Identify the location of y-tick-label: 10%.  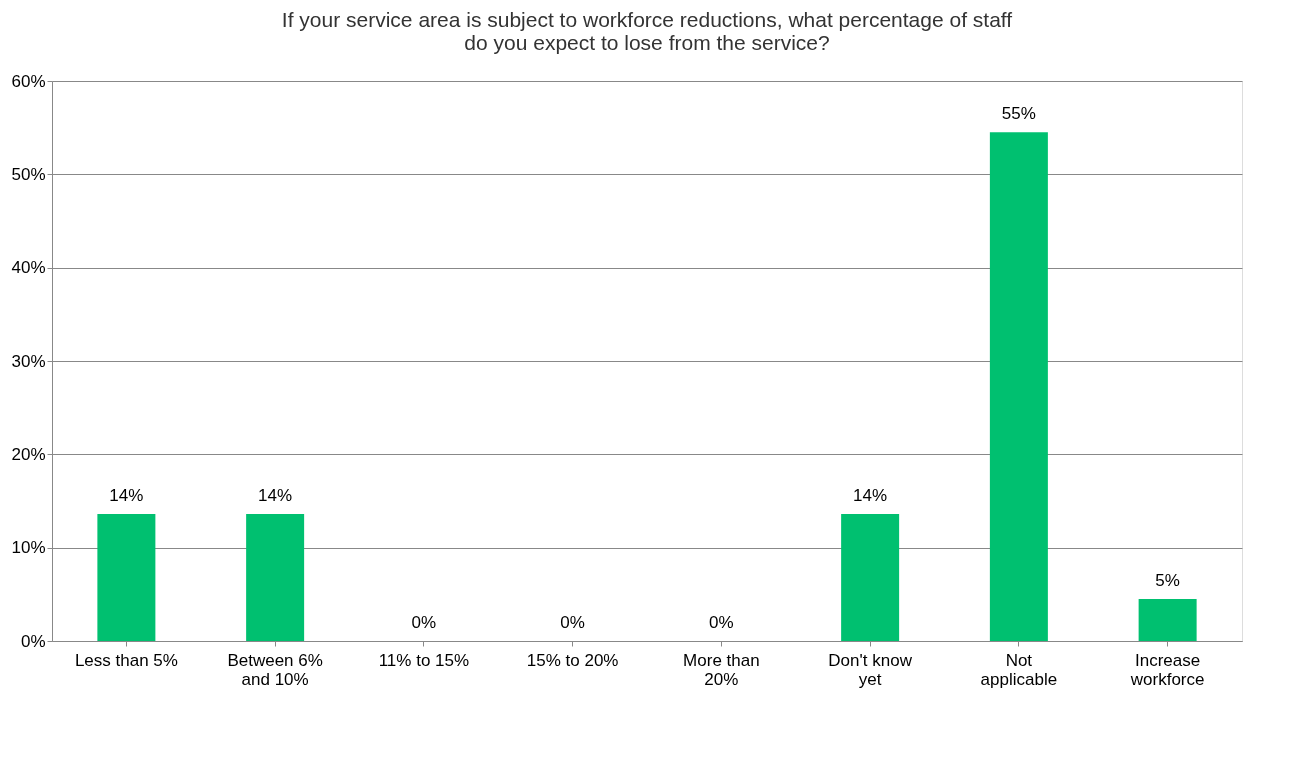
(28, 548).